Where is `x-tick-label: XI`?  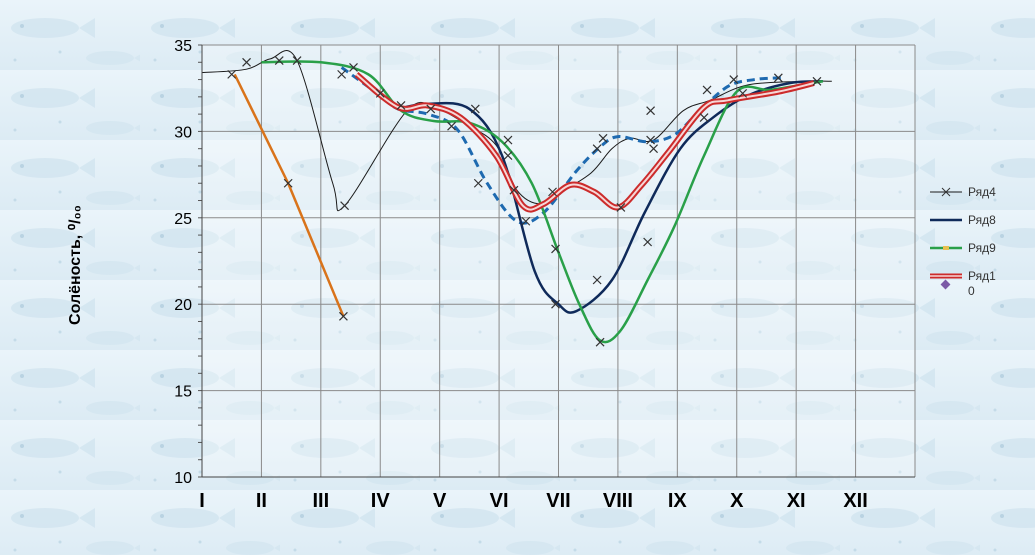 x-tick-label: XI is located at coordinates (796, 501).